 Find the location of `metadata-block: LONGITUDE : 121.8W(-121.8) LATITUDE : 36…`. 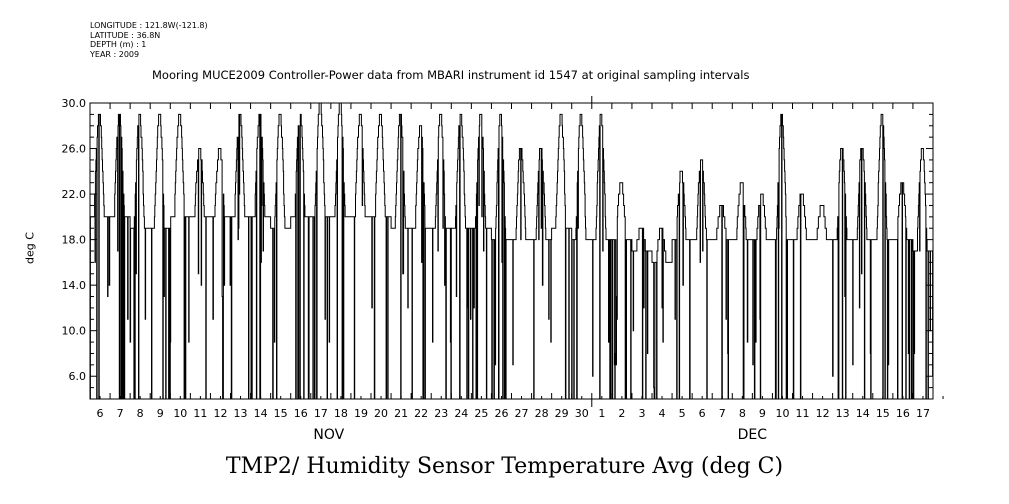

metadata-block: LONGITUDE : 121.8W(-121.8) LATITUDE : 36… is located at coordinates (149, 40).